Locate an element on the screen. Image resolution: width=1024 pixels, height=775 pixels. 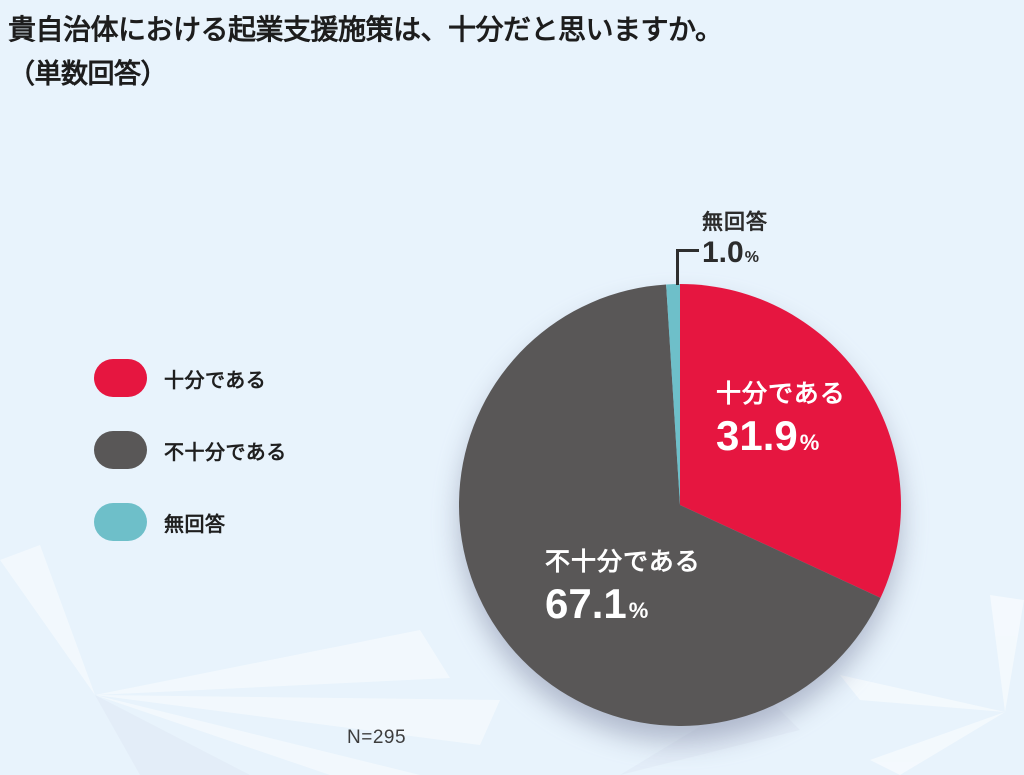
legend-item-insufficient: 不十分である is located at coordinates (190, 450).